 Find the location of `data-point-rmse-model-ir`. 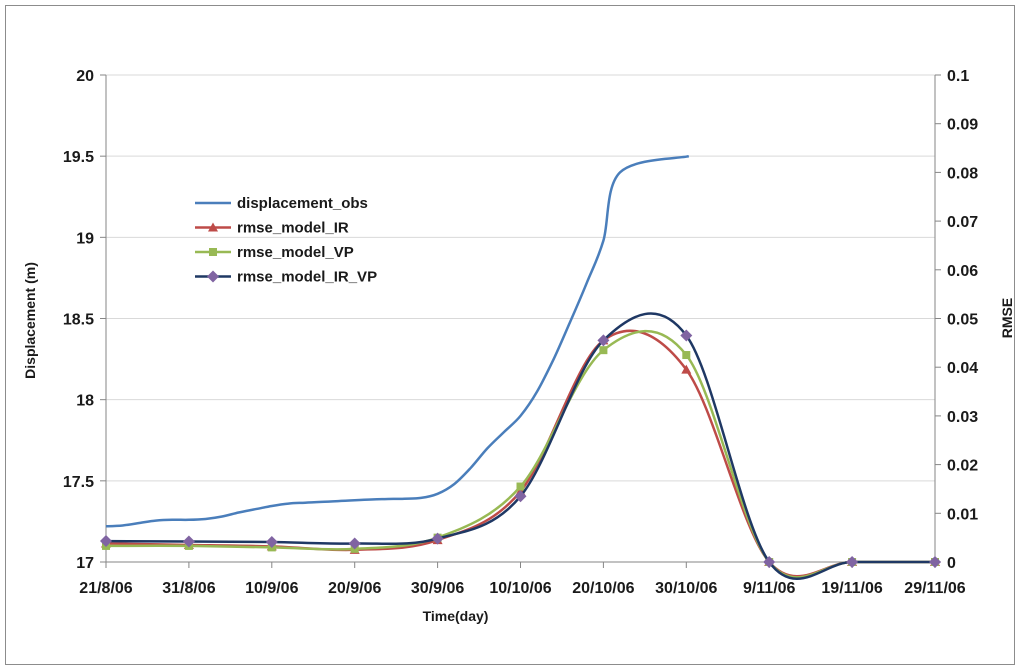

data-point-rmse-model-ir is located at coordinates (686, 369).